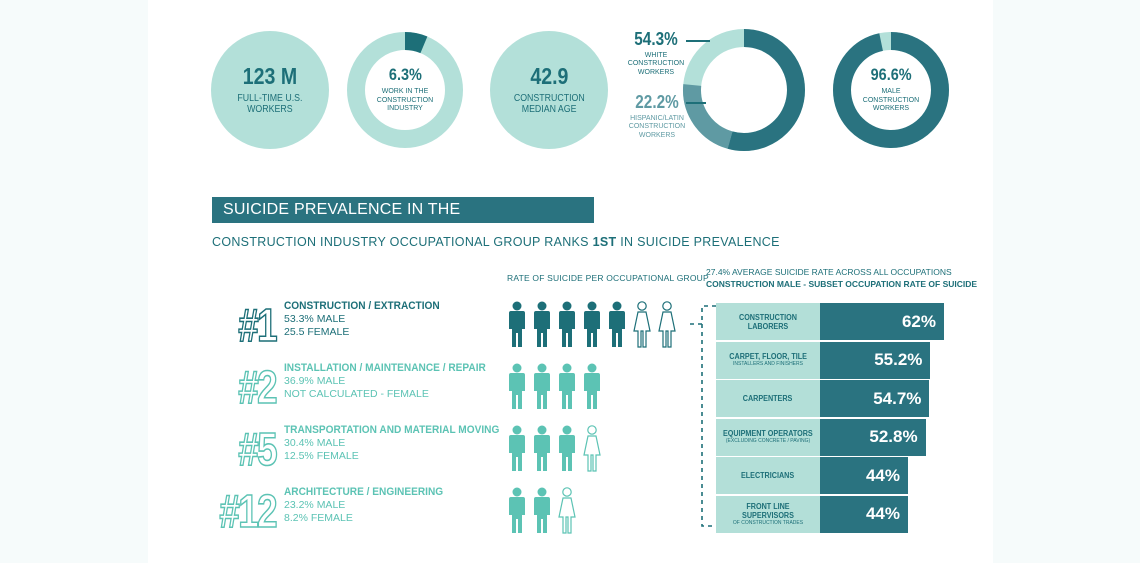 The width and height of the screenshot is (1140, 563). What do you see at coordinates (891, 109) in the screenshot?
I see `male-label-3: WORKERS` at bounding box center [891, 109].